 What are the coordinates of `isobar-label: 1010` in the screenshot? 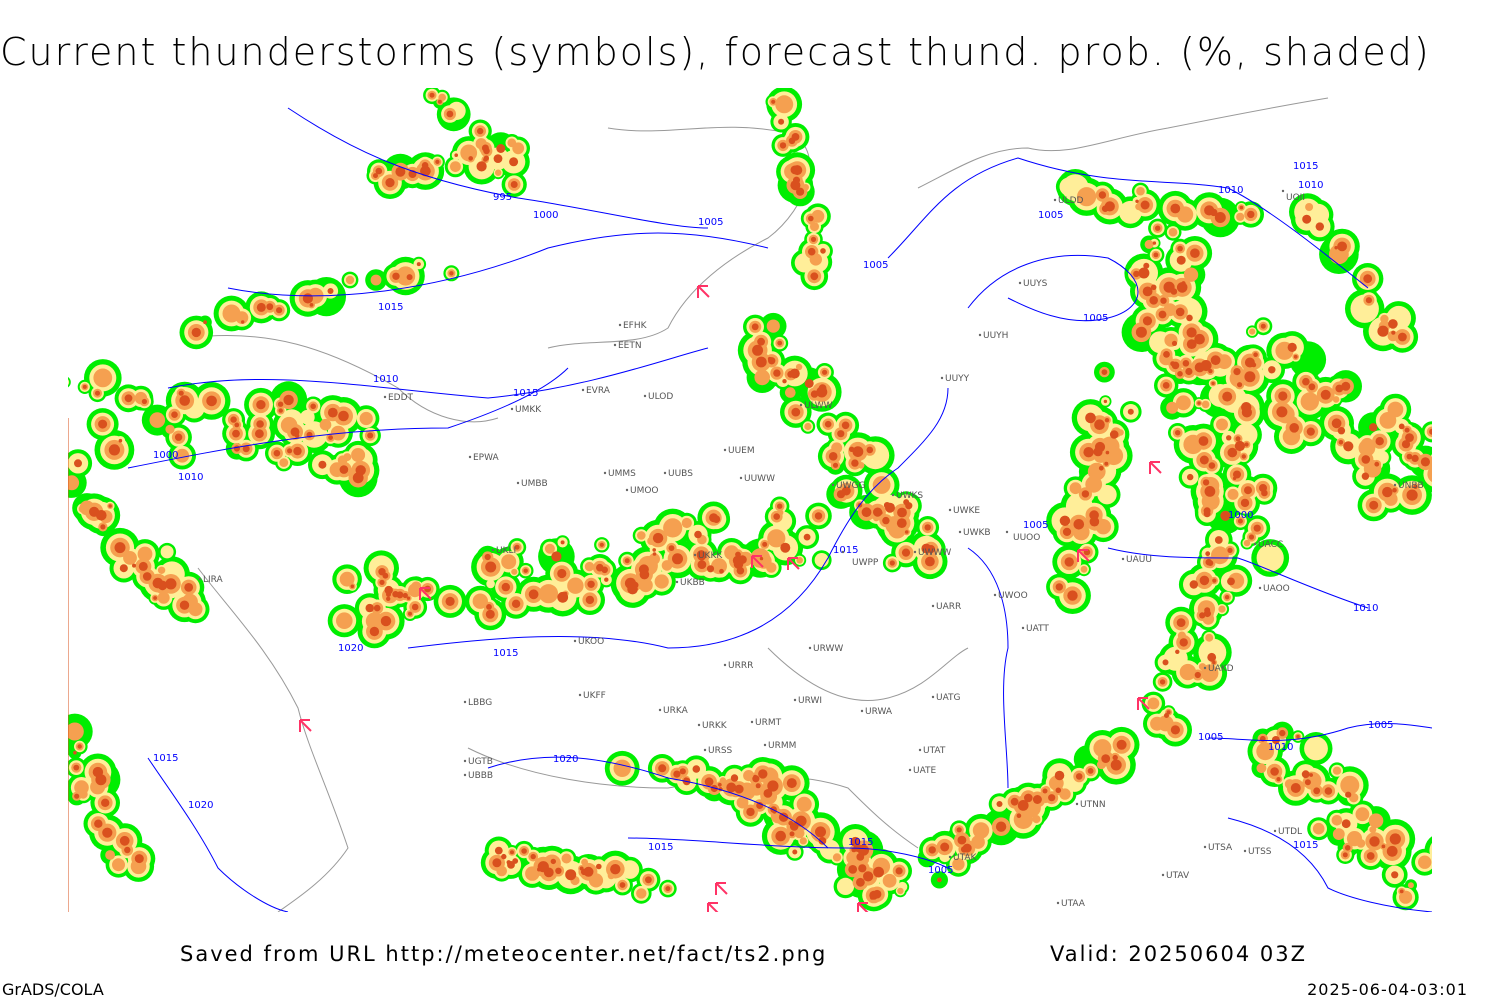 It's located at (1230, 190).